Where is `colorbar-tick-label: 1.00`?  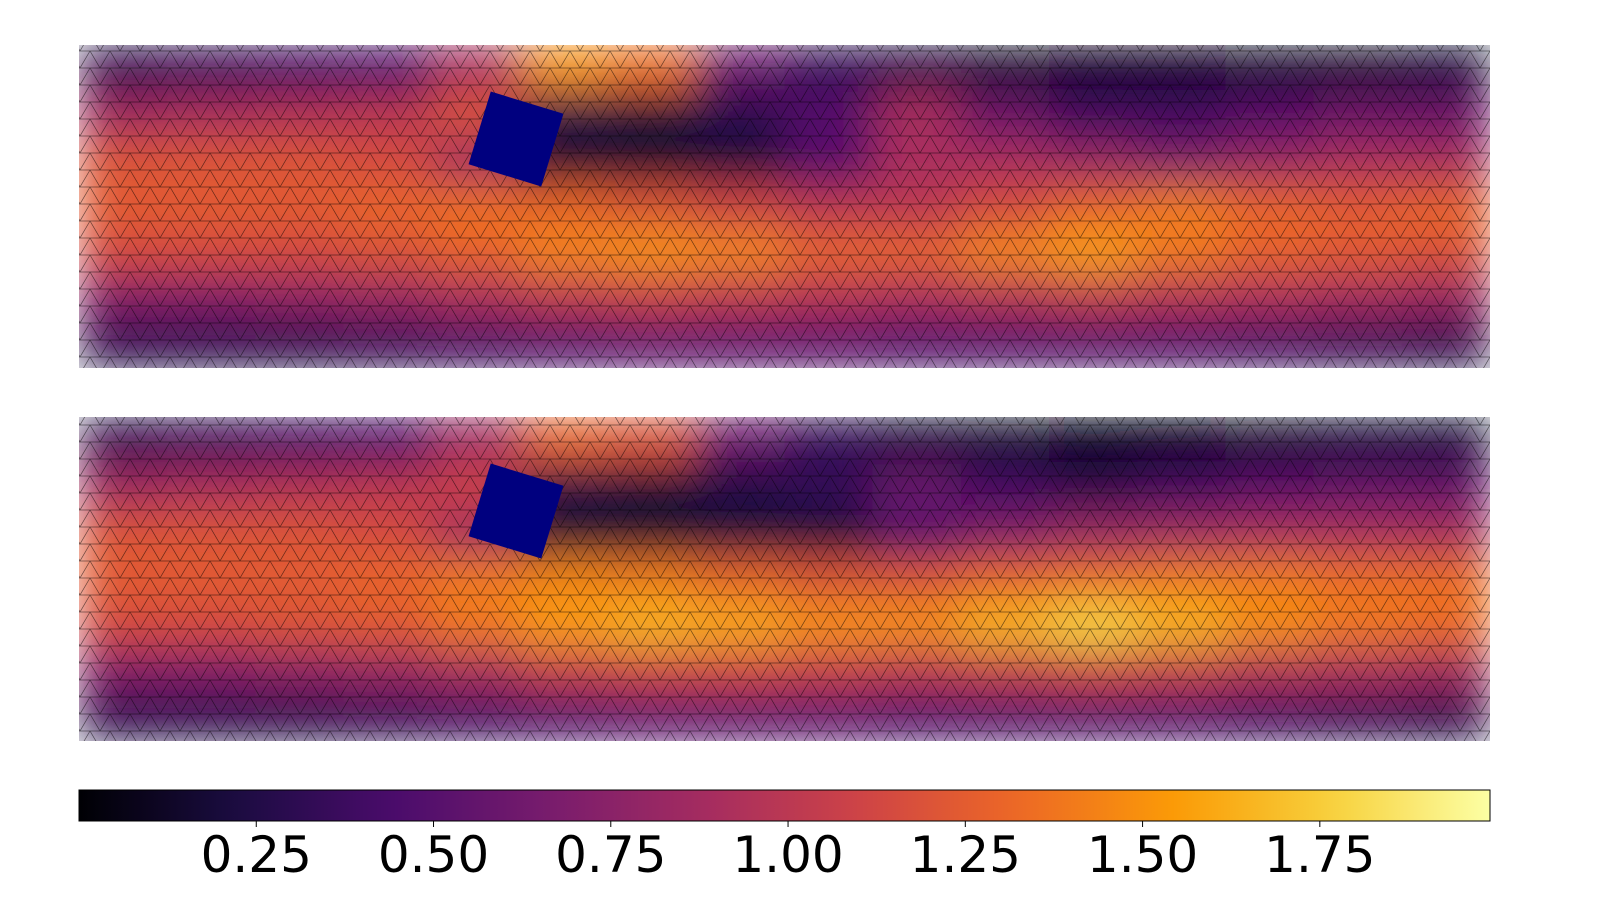 colorbar-tick-label: 1.00 is located at coordinates (787, 855).